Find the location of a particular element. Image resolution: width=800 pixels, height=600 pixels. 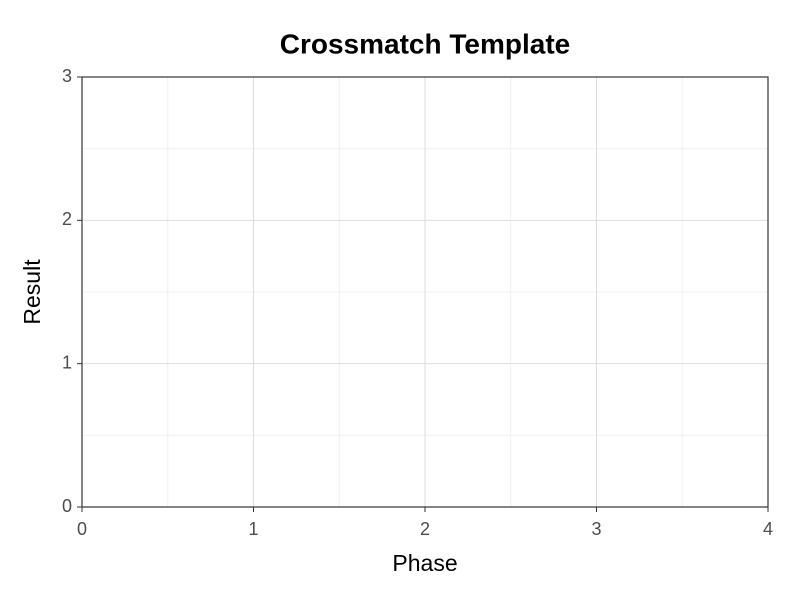

x-tick-label: 3 is located at coordinates (596, 529).